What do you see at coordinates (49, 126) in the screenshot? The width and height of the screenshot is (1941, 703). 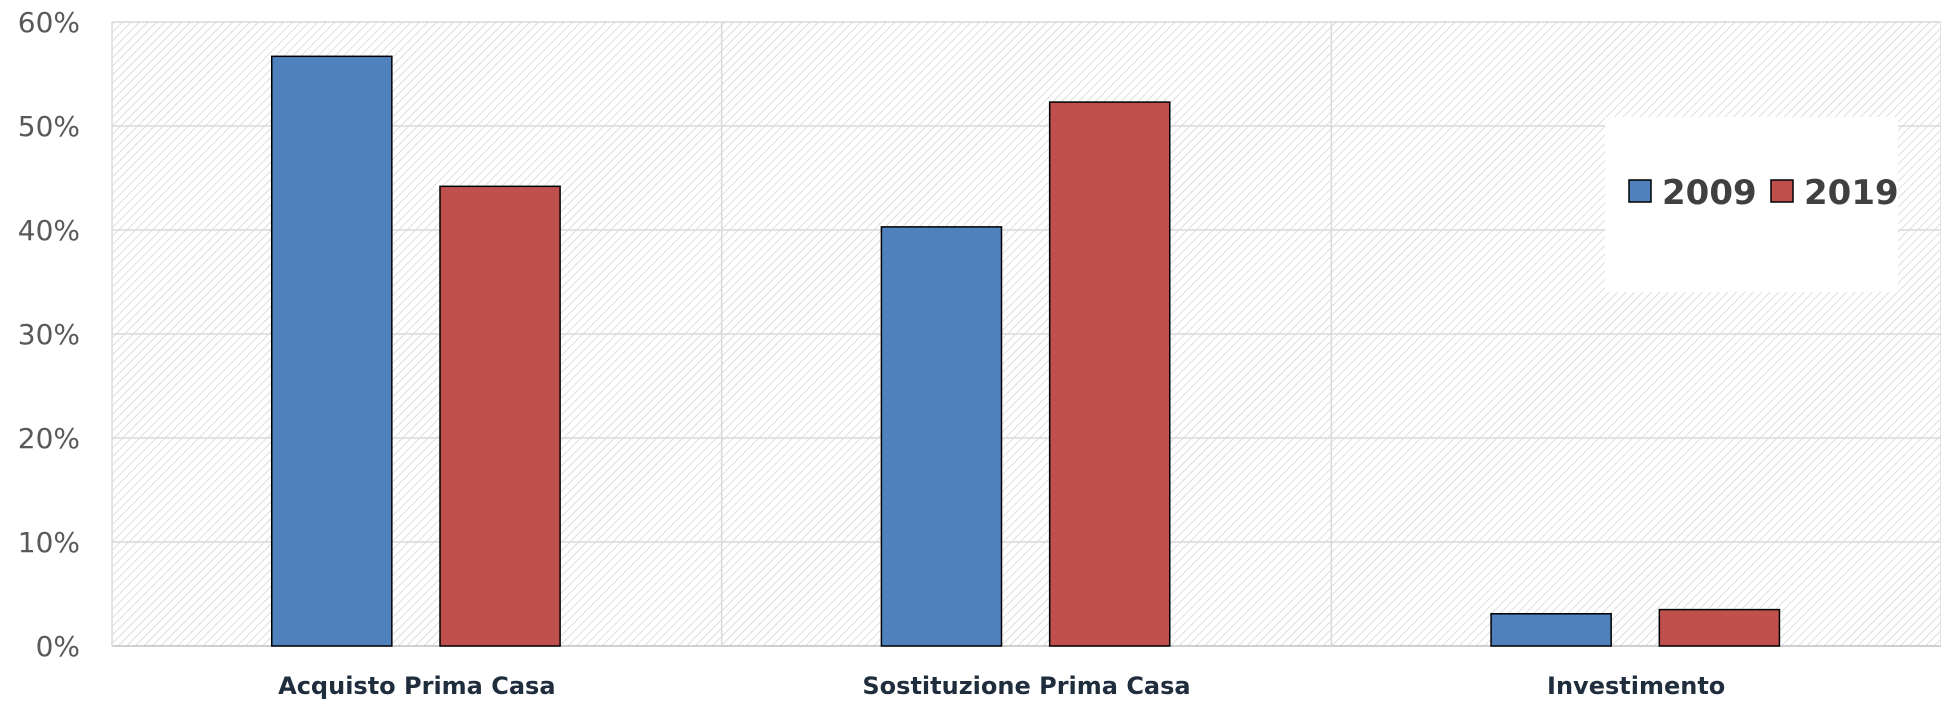 I see `y-tick-label: 50%` at bounding box center [49, 126].